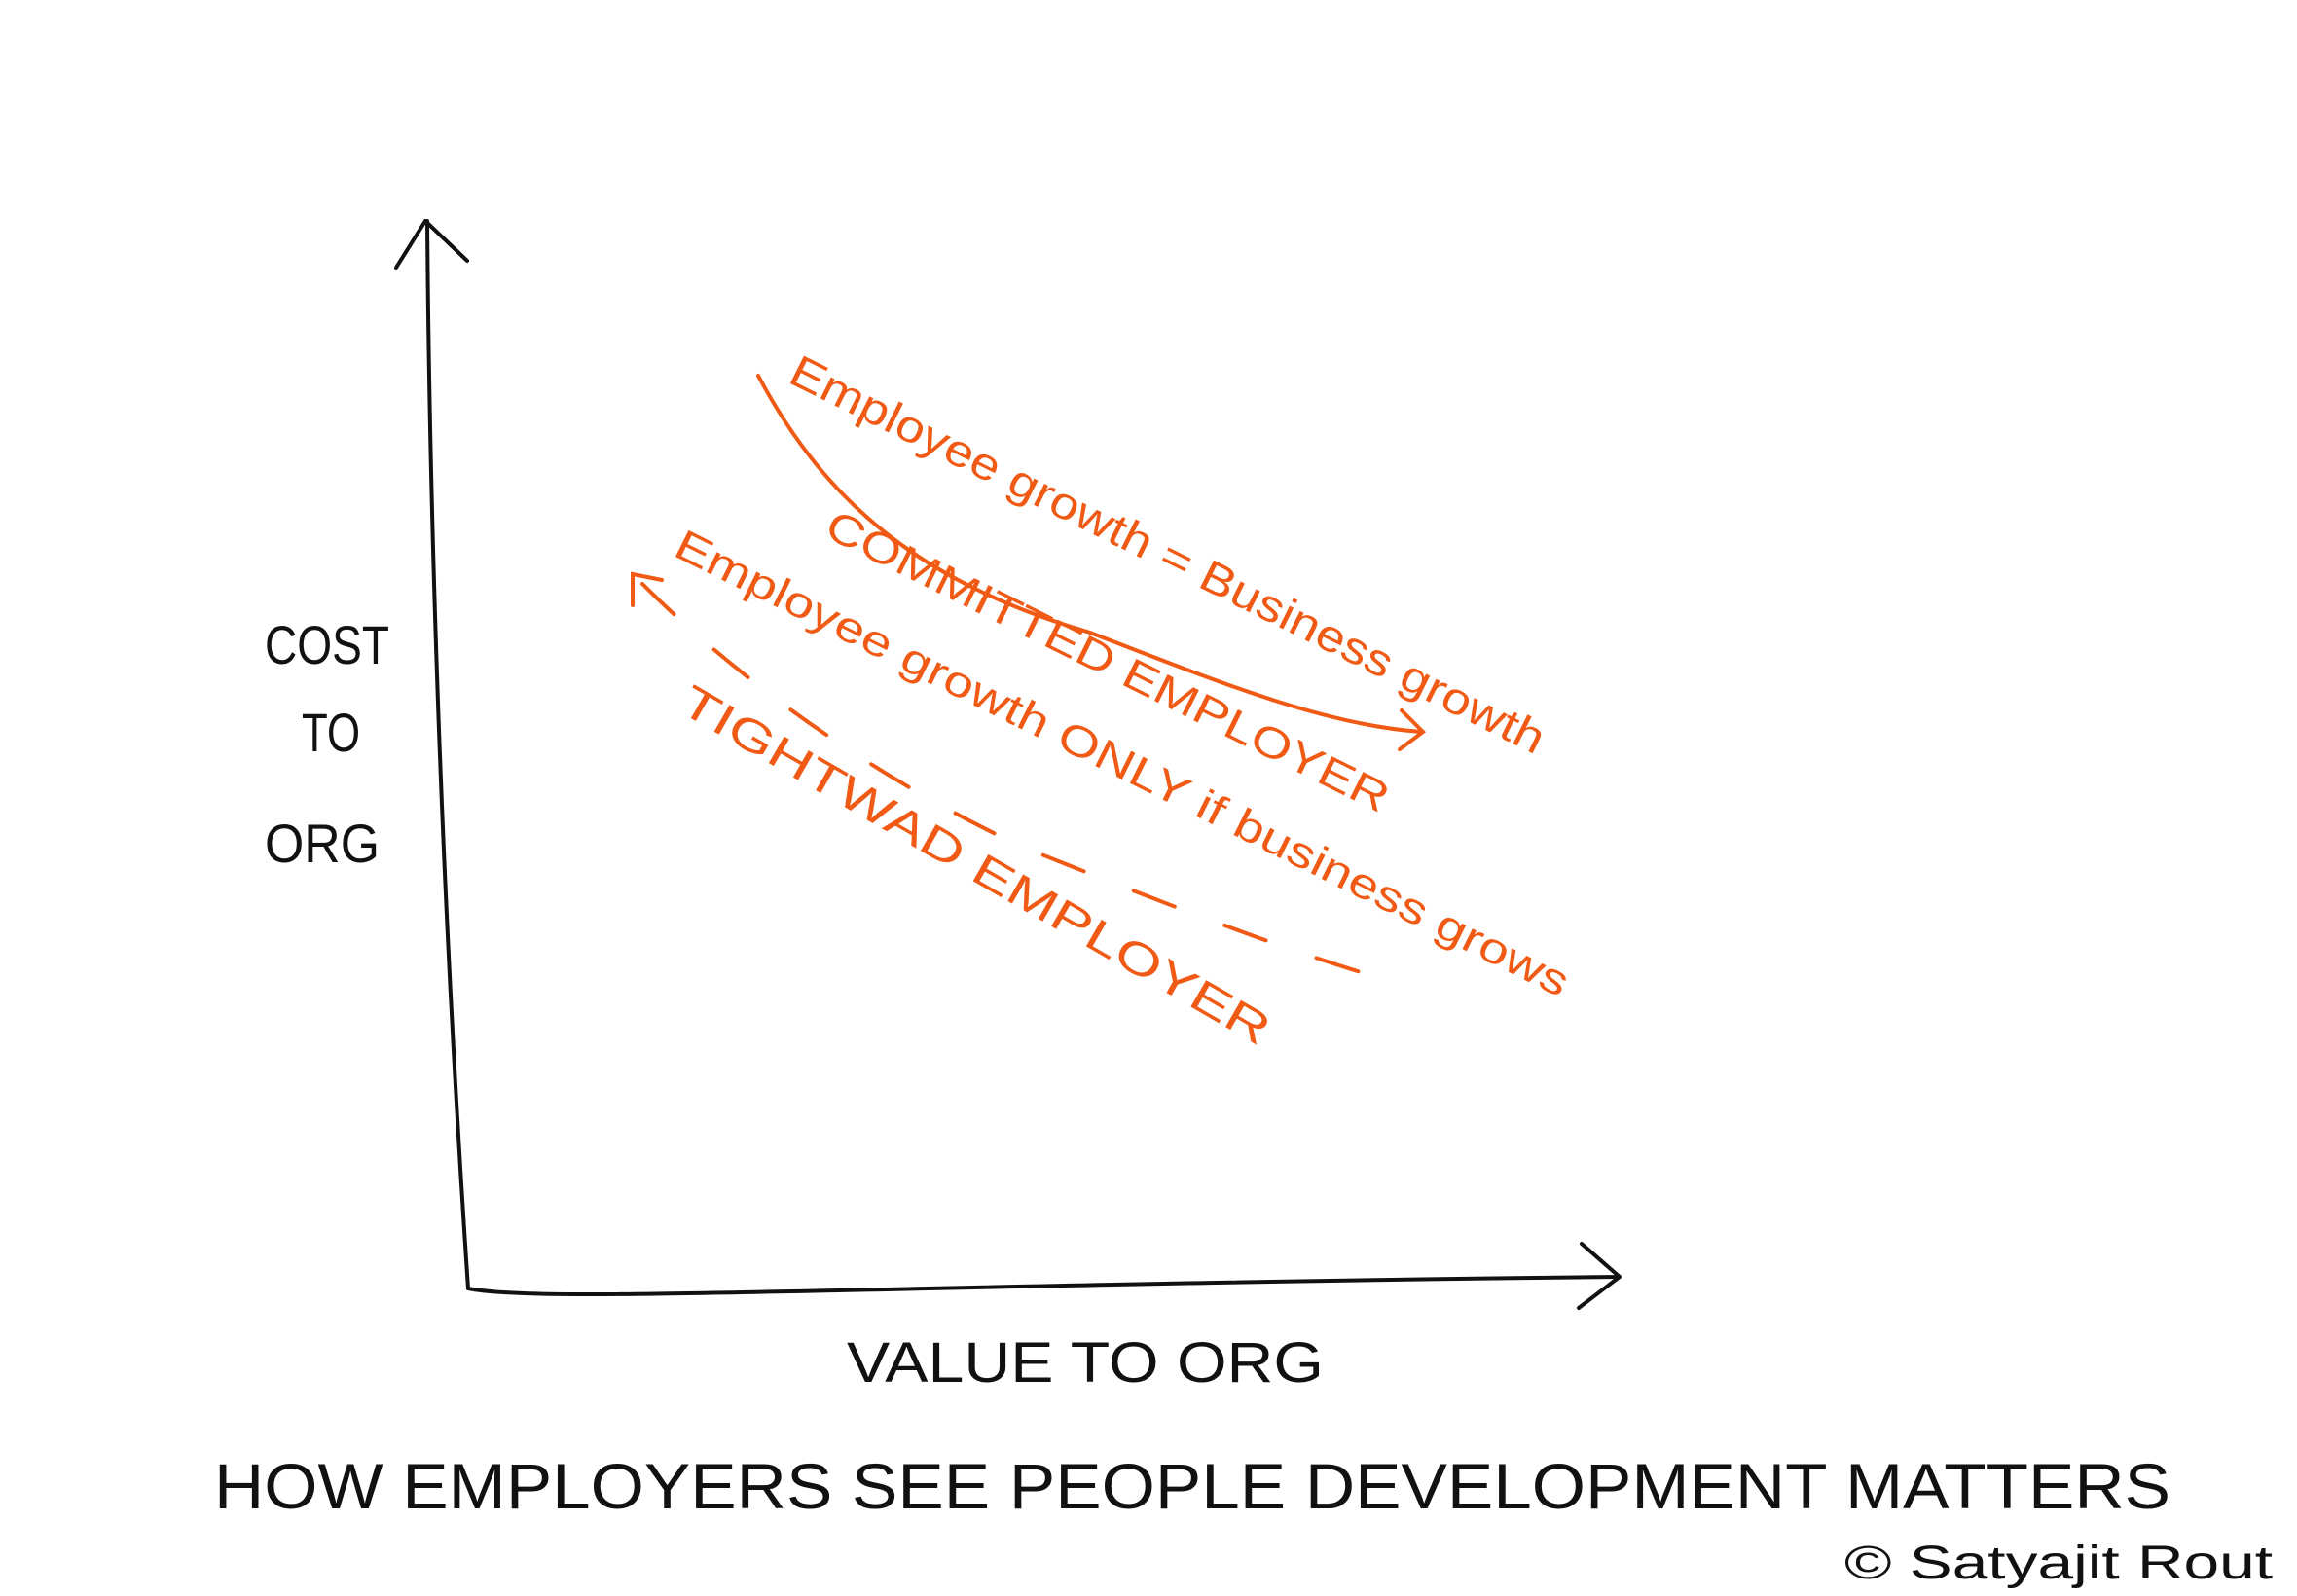  Describe the element at coordinates (327, 645) in the screenshot. I see `y-axis-label: COST` at that location.